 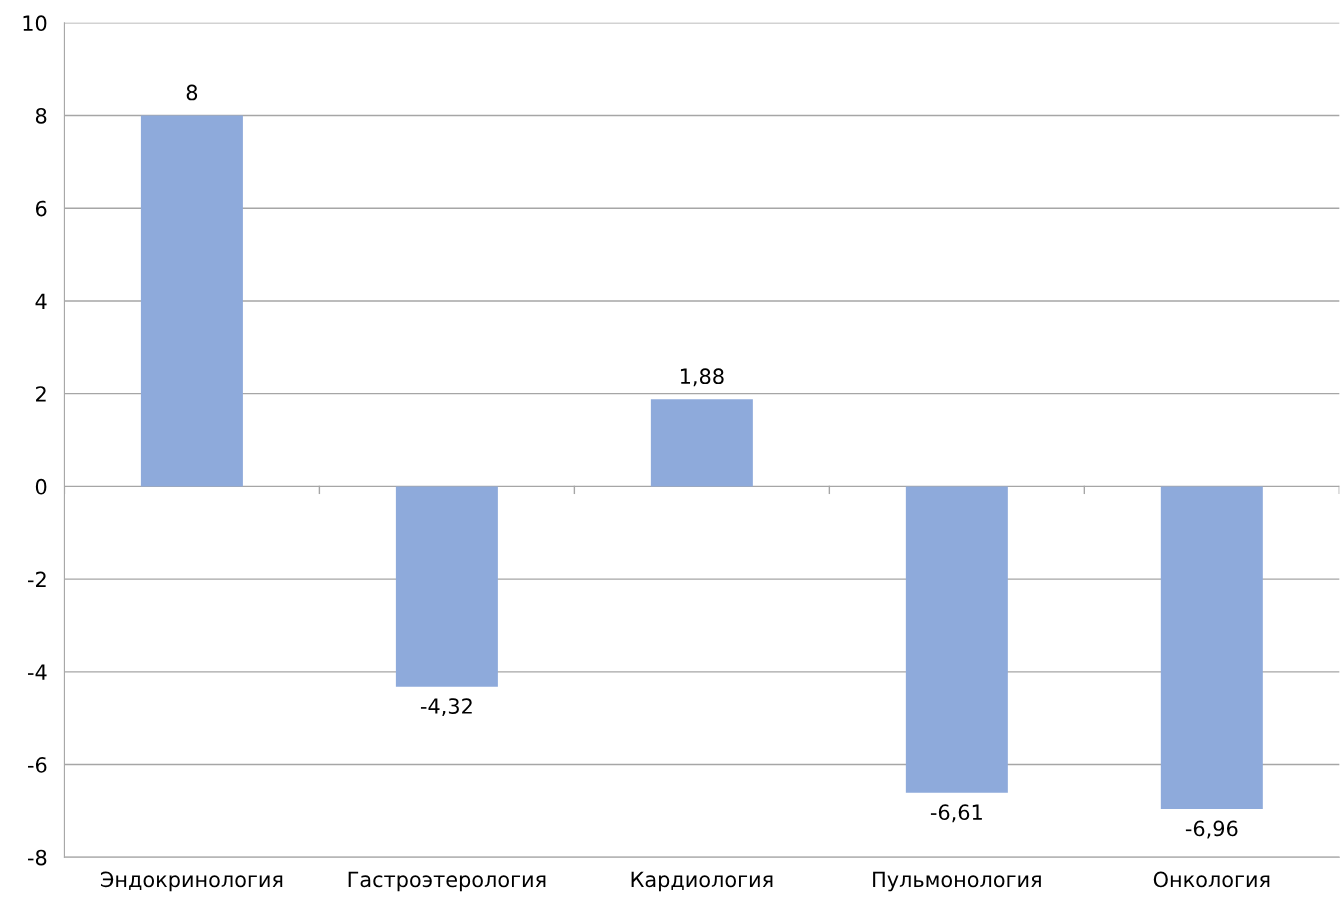 I want to click on x-tick-label: Онкология, so click(x=1211, y=879).